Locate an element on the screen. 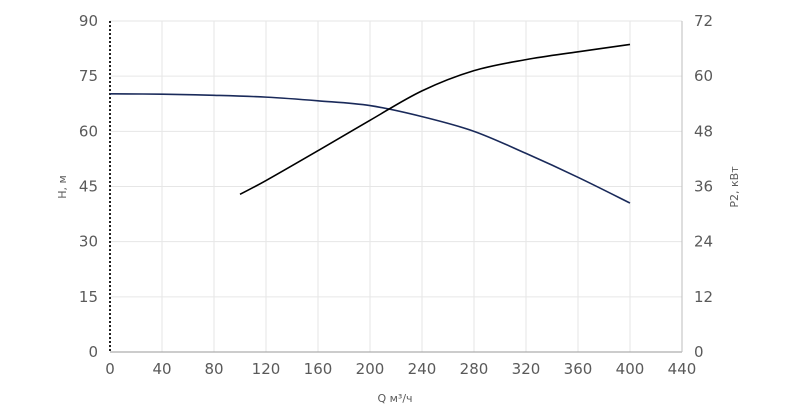  right-y-axis-title: P2, кВт is located at coordinates (734, 187).